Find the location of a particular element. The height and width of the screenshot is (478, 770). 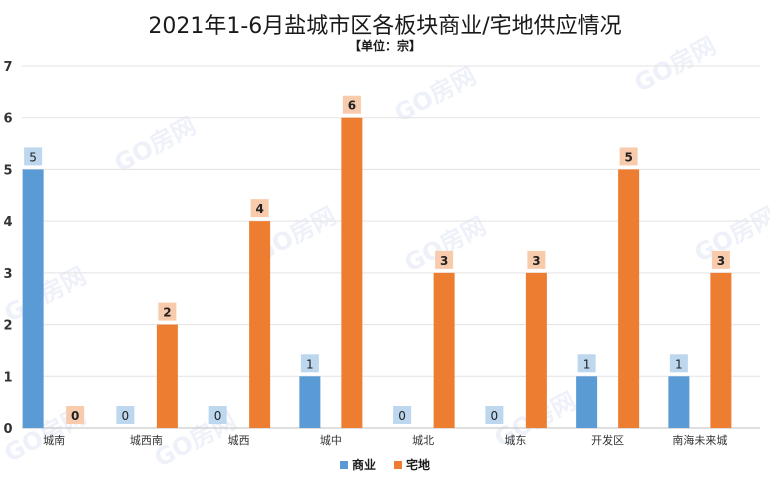

x-tick-label: 城北 is located at coordinates (423, 440).